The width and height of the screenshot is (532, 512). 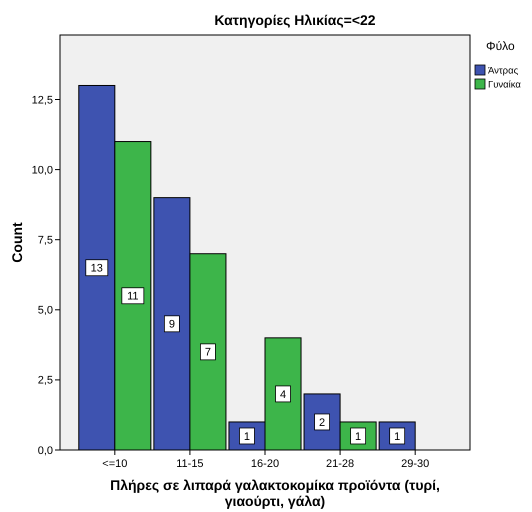 What do you see at coordinates (115, 464) in the screenshot?
I see `x-tick-label: <=10` at bounding box center [115, 464].